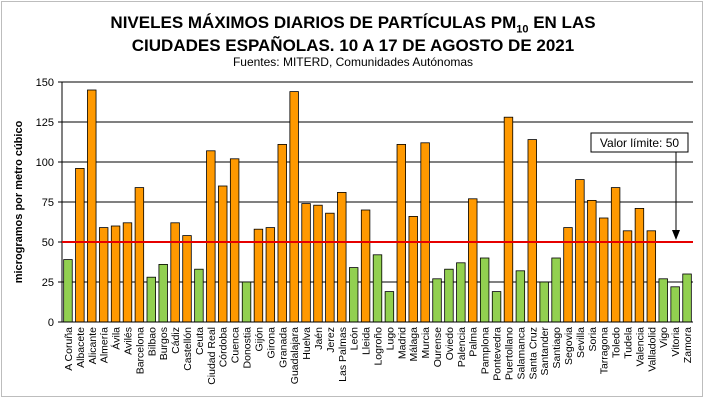  Describe the element at coordinates (343, 354) in the screenshot. I see `x-tick-label: Las Palmas` at that location.